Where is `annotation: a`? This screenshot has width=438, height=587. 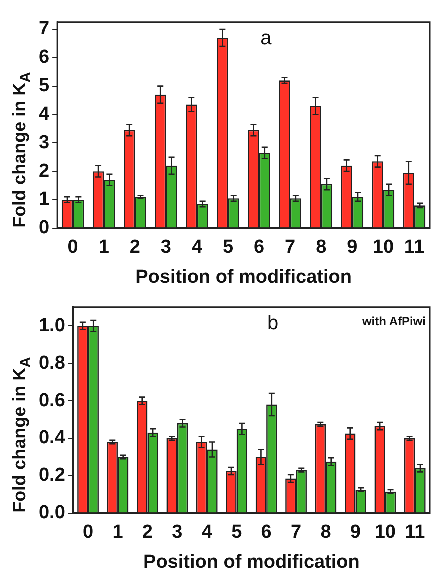
annotation: a is located at coordinates (266, 38).